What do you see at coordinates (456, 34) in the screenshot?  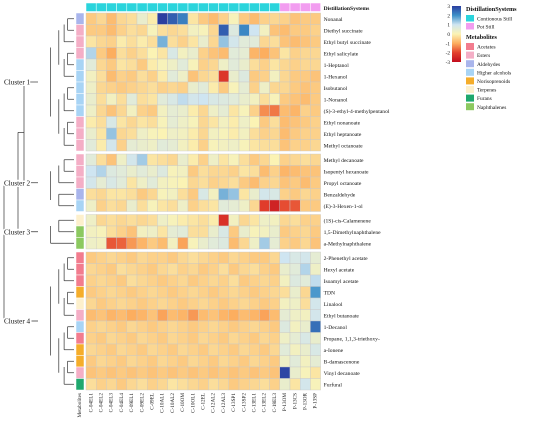 I see `color-scale-bar` at bounding box center [456, 34].